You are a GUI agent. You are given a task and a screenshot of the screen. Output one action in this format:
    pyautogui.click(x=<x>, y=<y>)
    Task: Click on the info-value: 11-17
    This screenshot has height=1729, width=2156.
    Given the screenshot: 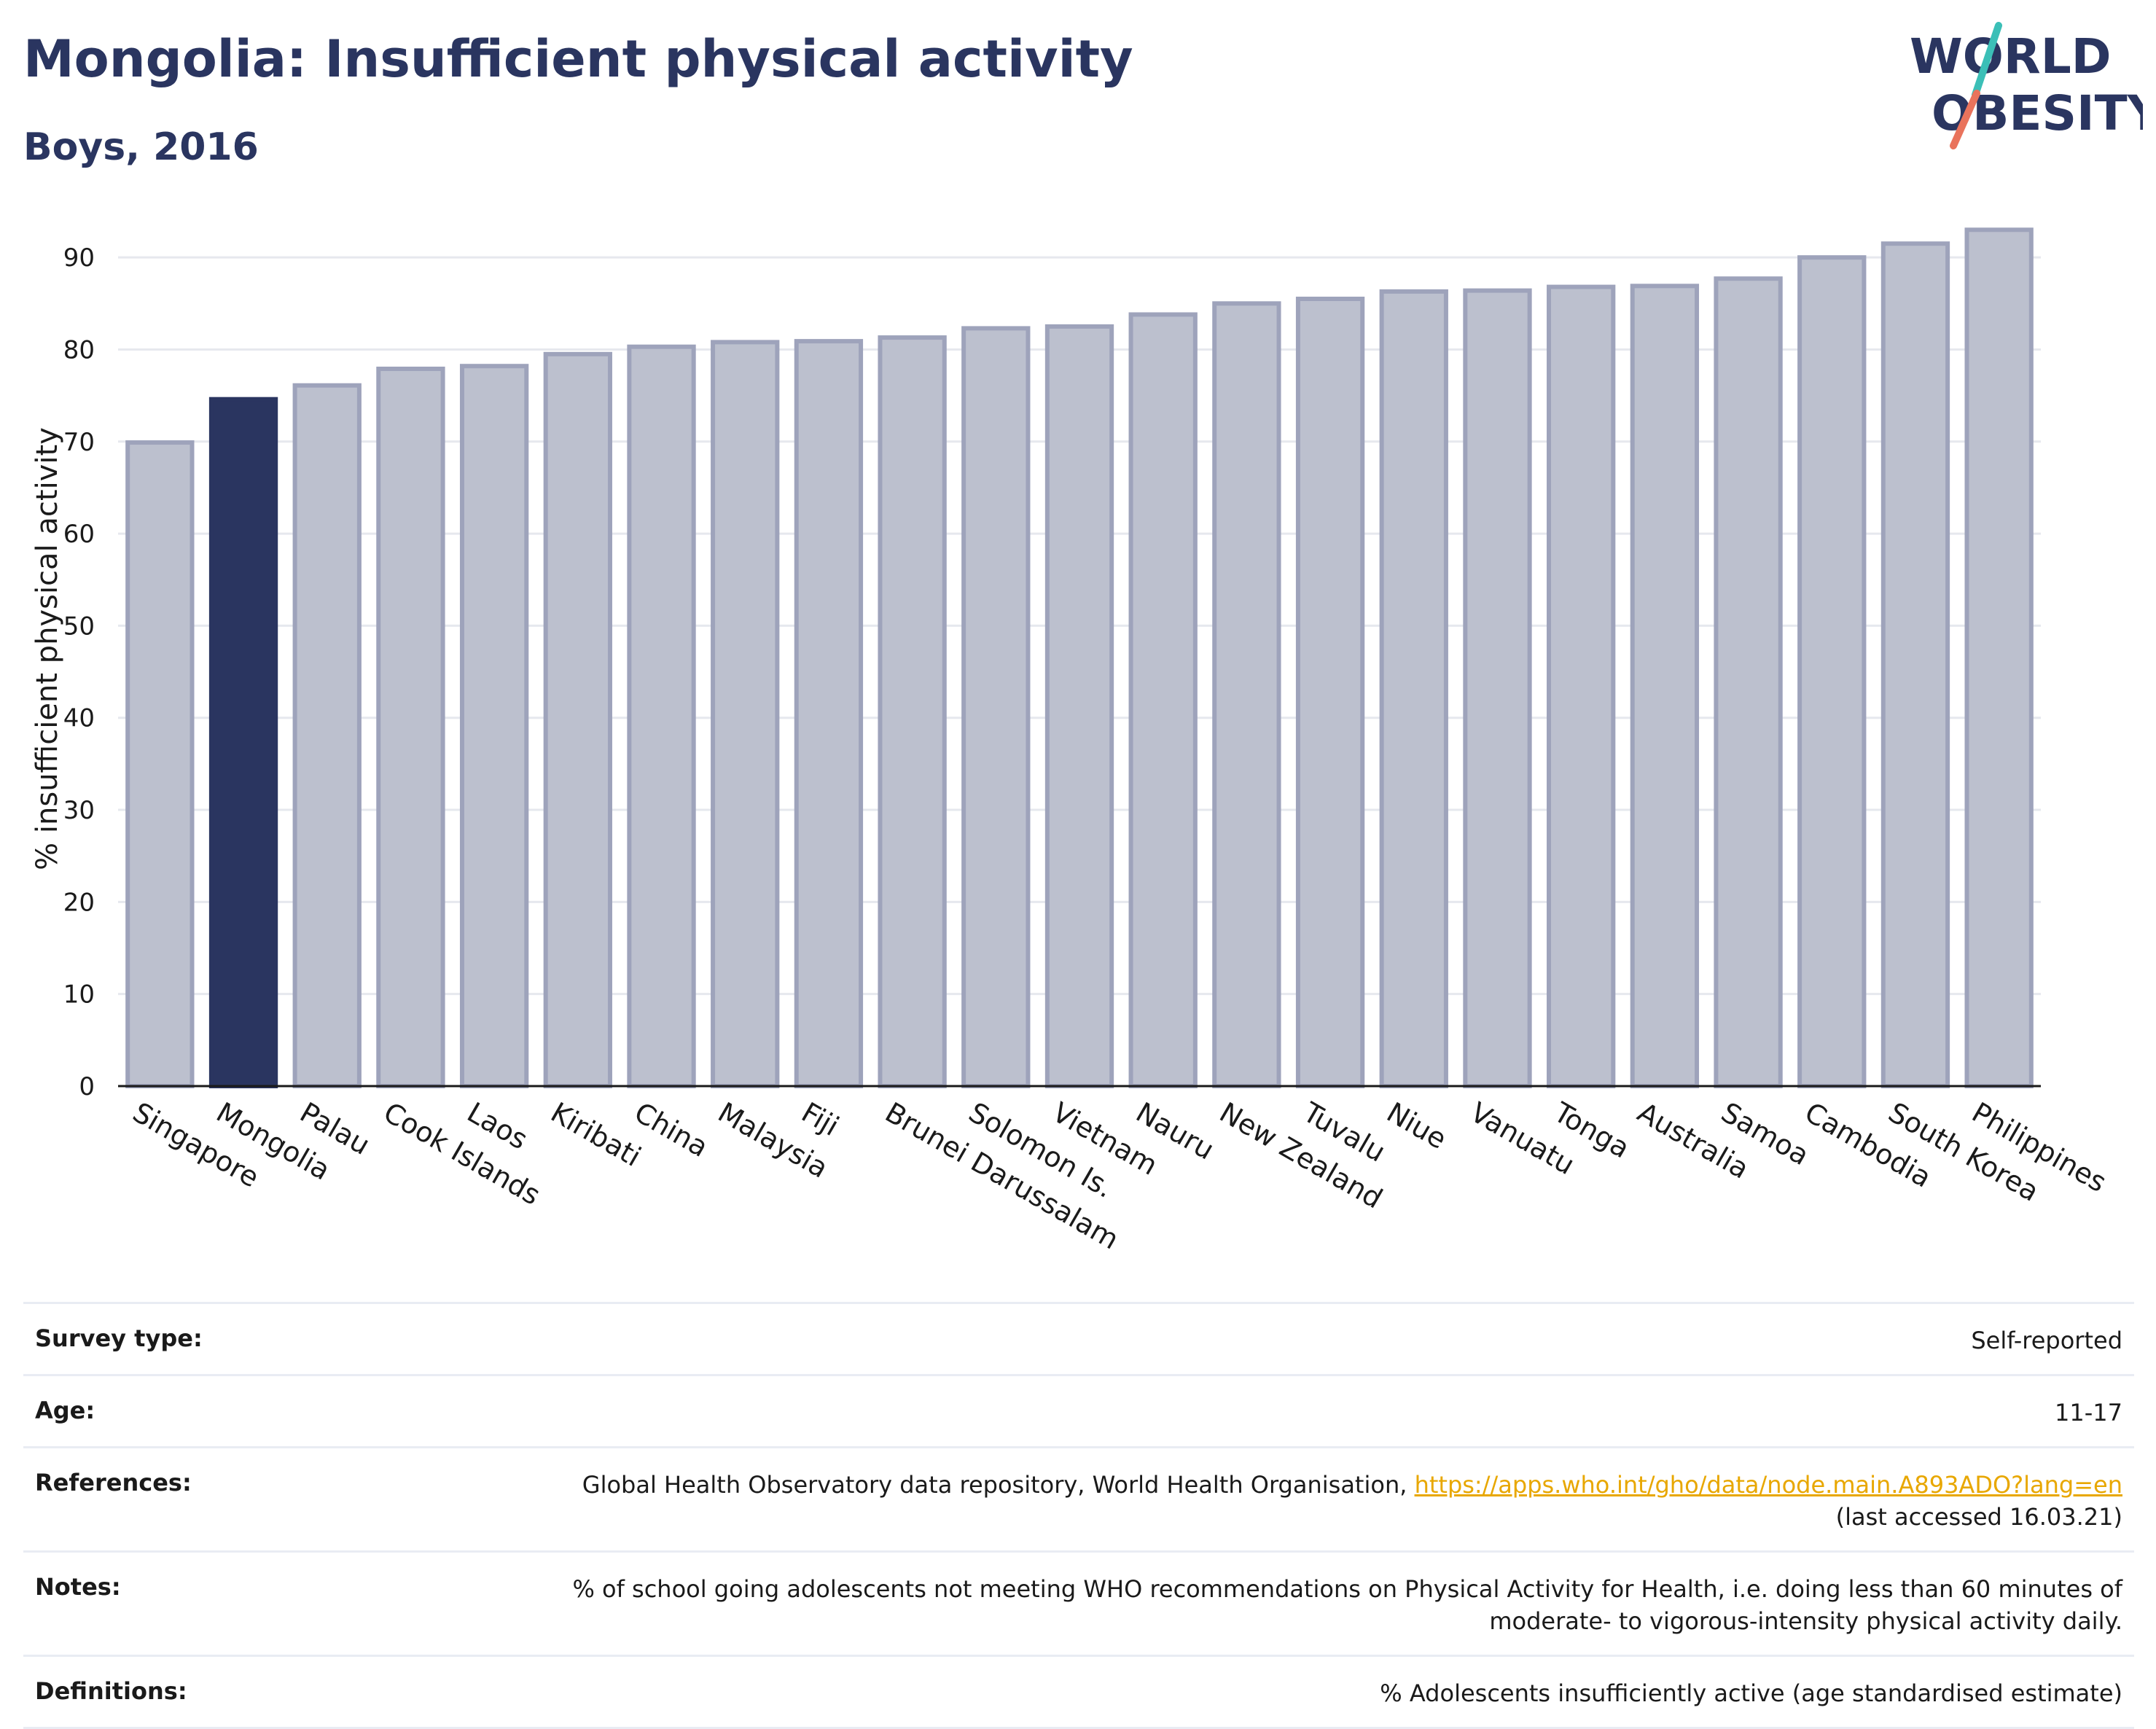 What is the action you would take?
    pyautogui.click(x=2089, y=1412)
    